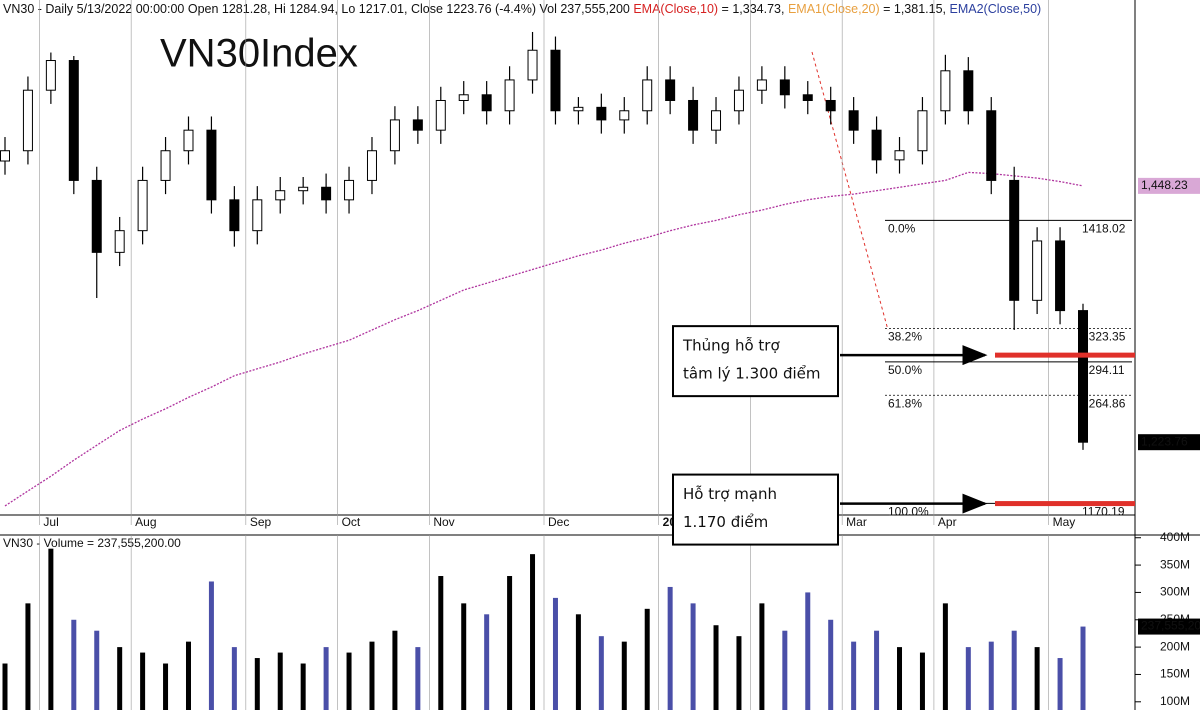 This screenshot has height=710, width=1200. Describe the element at coordinates (834, 9) in the screenshot. I see `header-part: EMA1(Close,20)` at that location.